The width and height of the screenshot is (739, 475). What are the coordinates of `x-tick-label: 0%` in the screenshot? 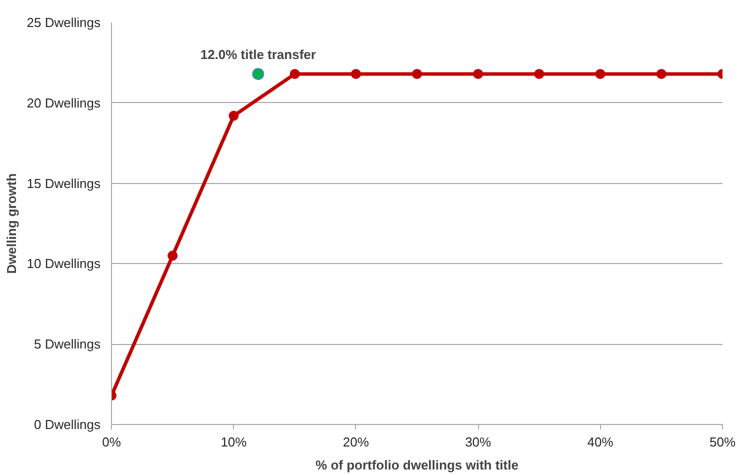 It's located at (112, 442).